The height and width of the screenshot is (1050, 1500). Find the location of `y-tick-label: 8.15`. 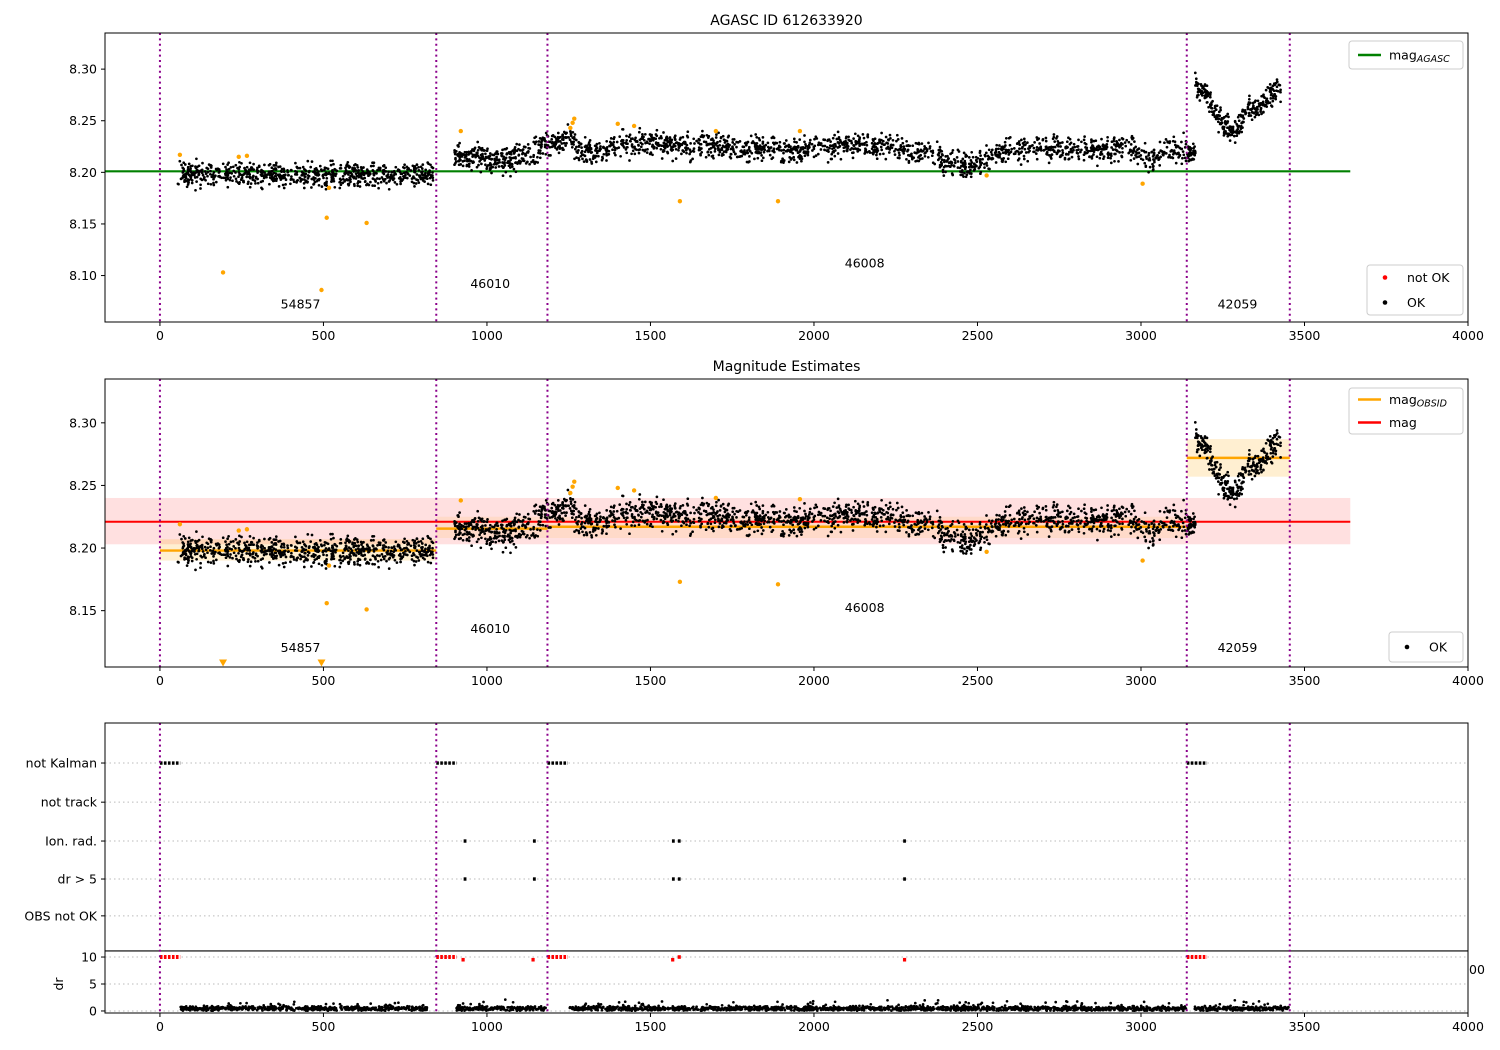

y-tick-label: 8.15 is located at coordinates (83, 223).